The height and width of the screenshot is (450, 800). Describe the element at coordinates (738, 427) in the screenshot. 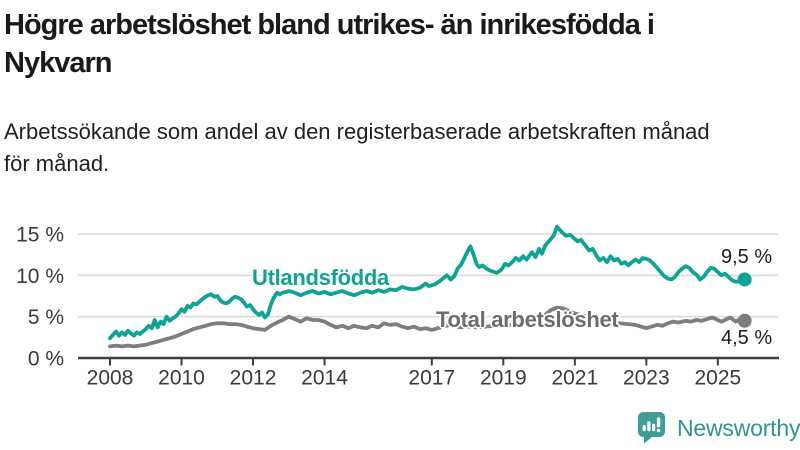

I see `newsworthy-wordmark: Newsworthy` at that location.